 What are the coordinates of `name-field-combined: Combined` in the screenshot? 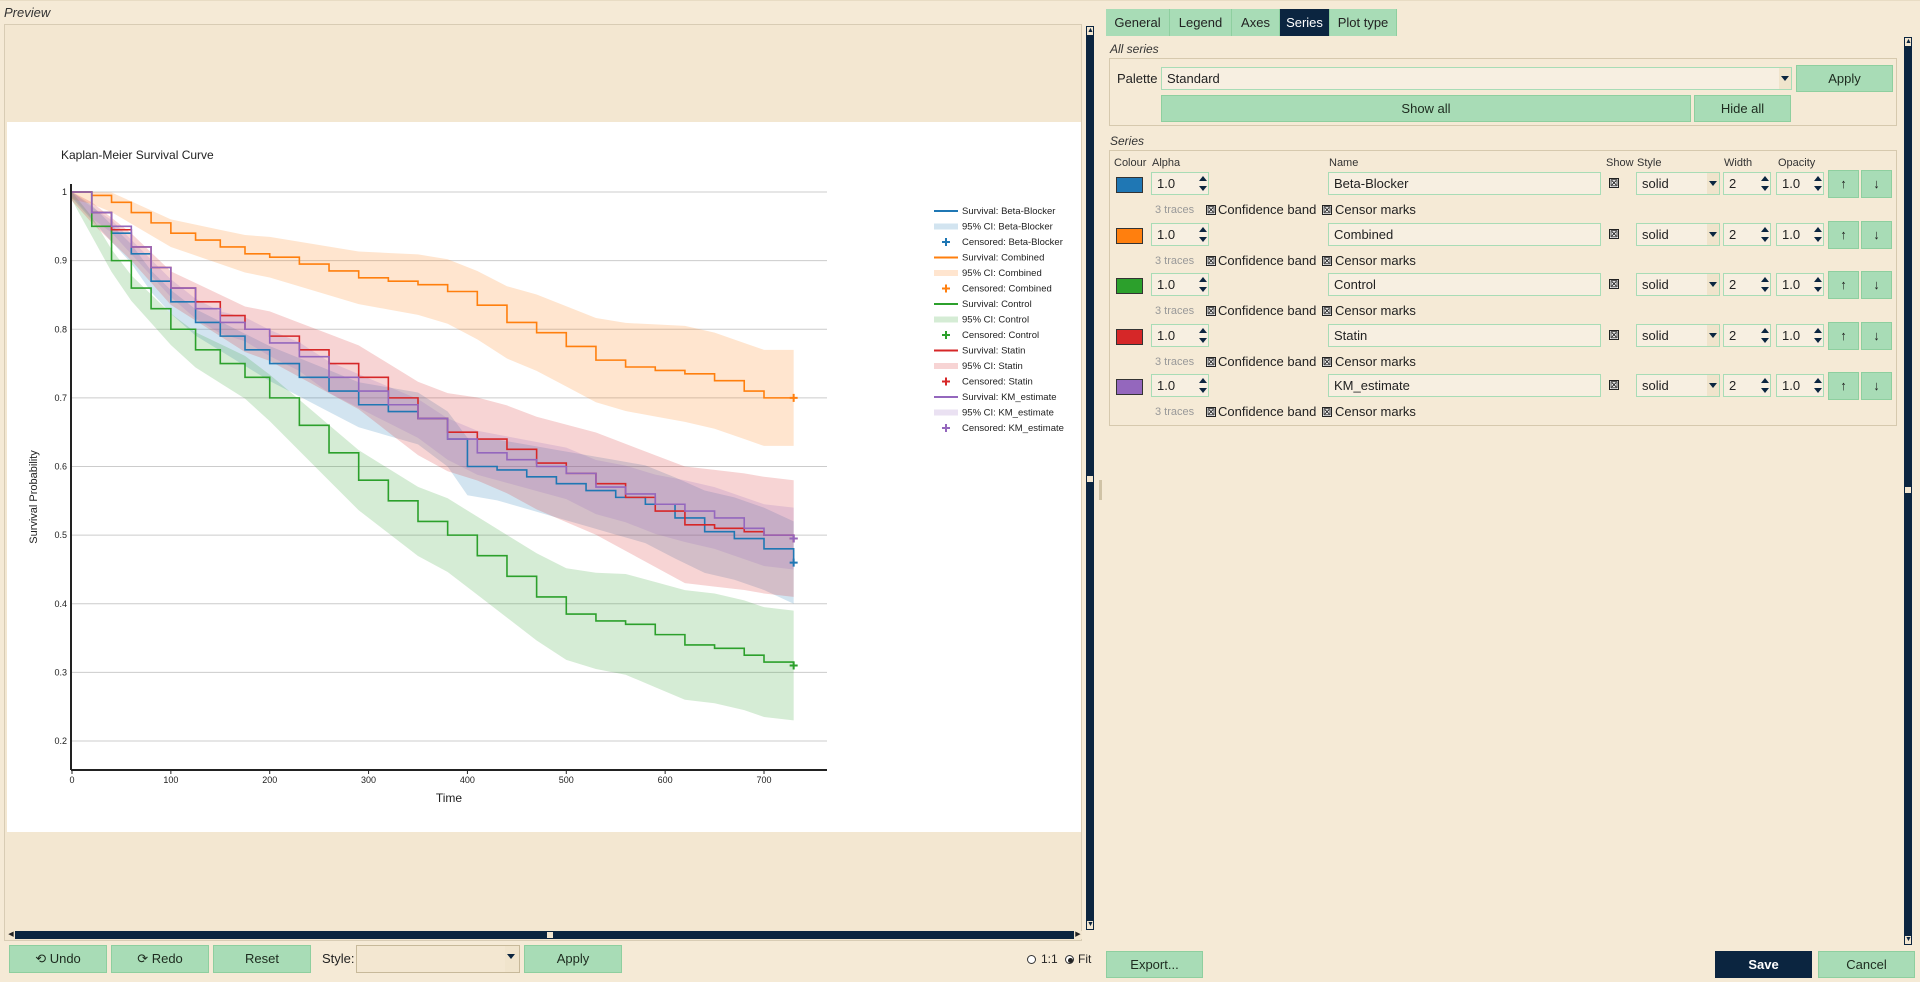 It's located at (1464, 234).